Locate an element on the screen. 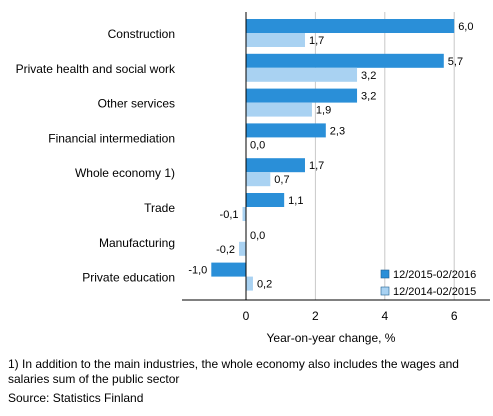 The height and width of the screenshot is (416, 493). x-tick-label: 0 is located at coordinates (246, 316).